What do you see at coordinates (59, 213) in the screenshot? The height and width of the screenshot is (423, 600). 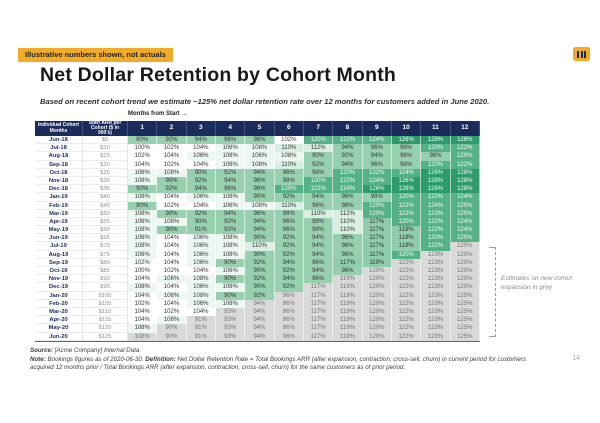 I see `cohort-label: Mar-19` at bounding box center [59, 213].